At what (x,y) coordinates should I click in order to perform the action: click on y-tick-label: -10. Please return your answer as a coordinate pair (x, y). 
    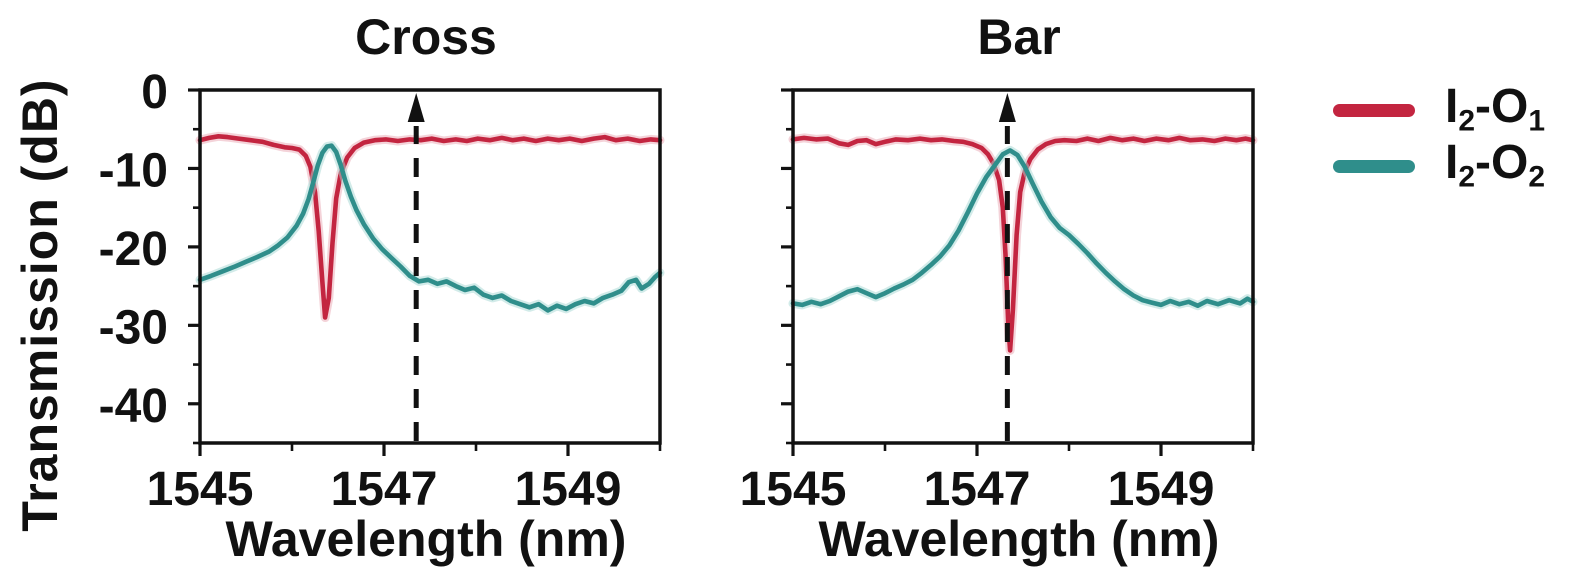
    Looking at the image, I should click on (133, 170).